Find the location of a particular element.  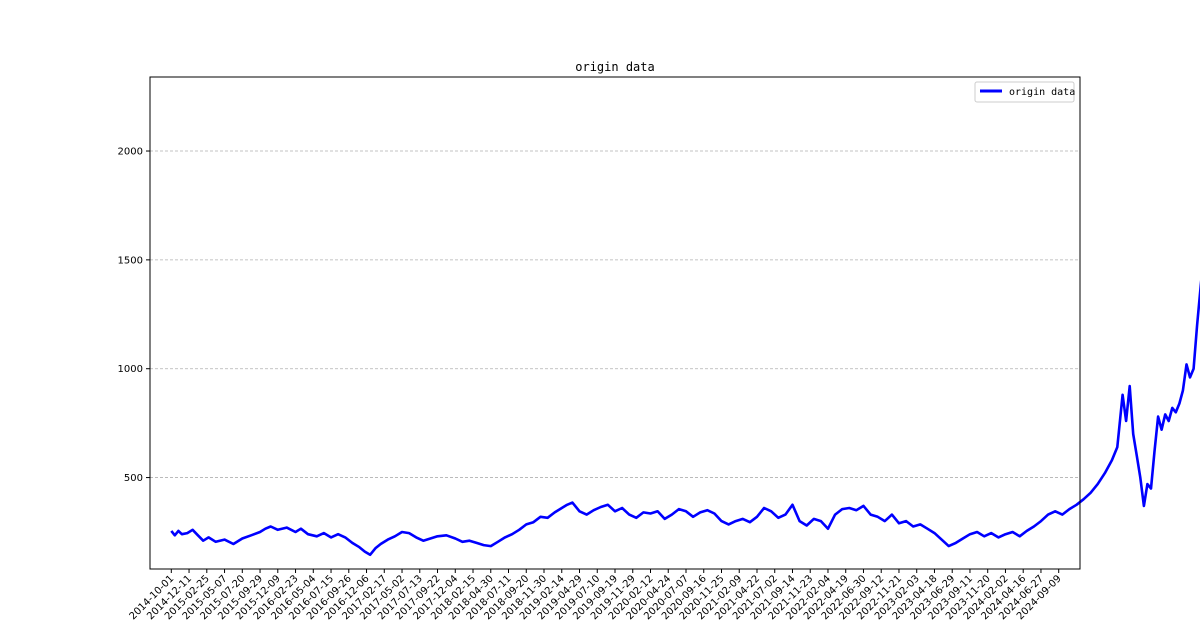

y-tick-label: 1000 is located at coordinates (130, 369).